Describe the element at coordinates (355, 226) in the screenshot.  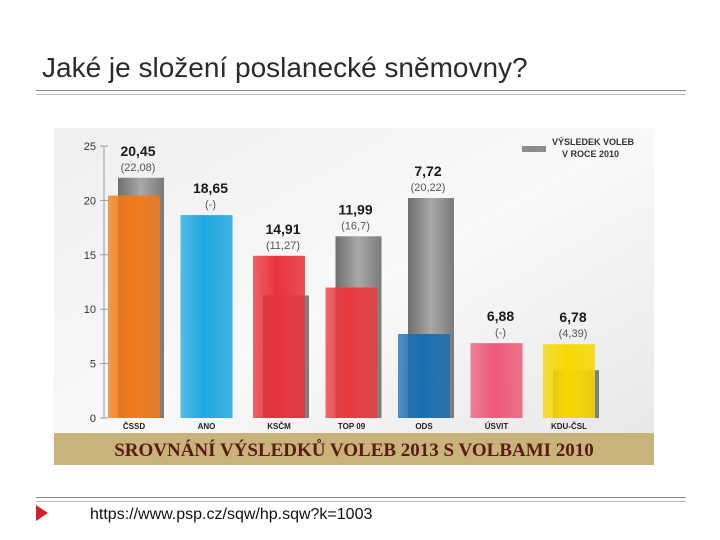
I see `value-label-2010: (16,7)` at that location.